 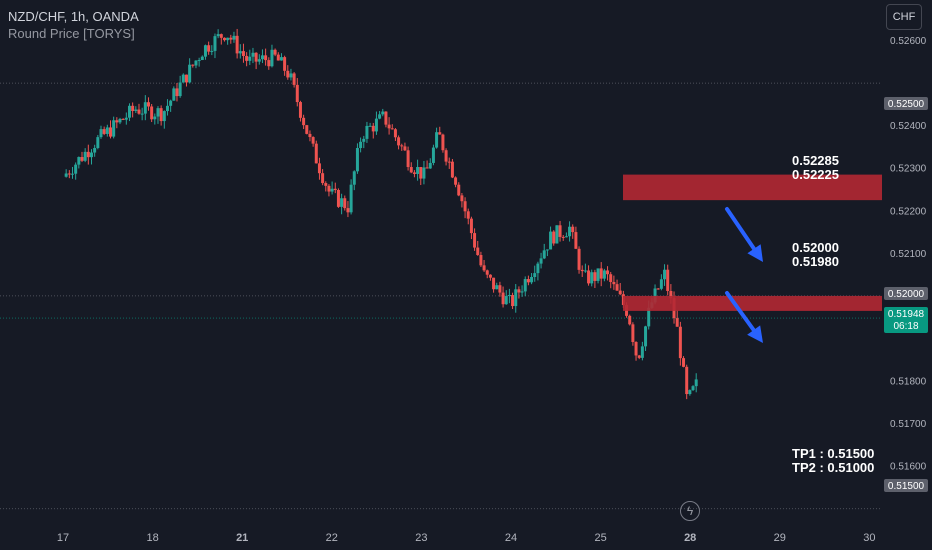 I want to click on y-tick-4: 0.52100, so click(x=908, y=254).